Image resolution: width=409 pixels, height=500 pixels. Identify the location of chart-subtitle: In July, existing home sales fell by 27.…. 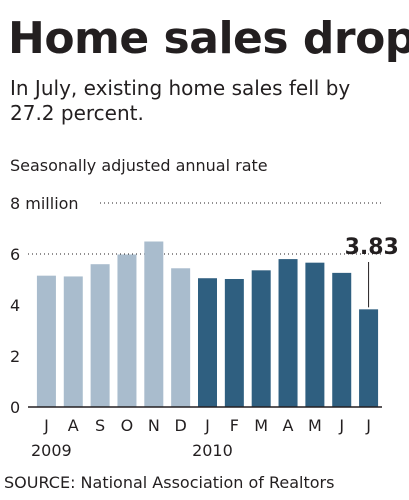
(180, 100).